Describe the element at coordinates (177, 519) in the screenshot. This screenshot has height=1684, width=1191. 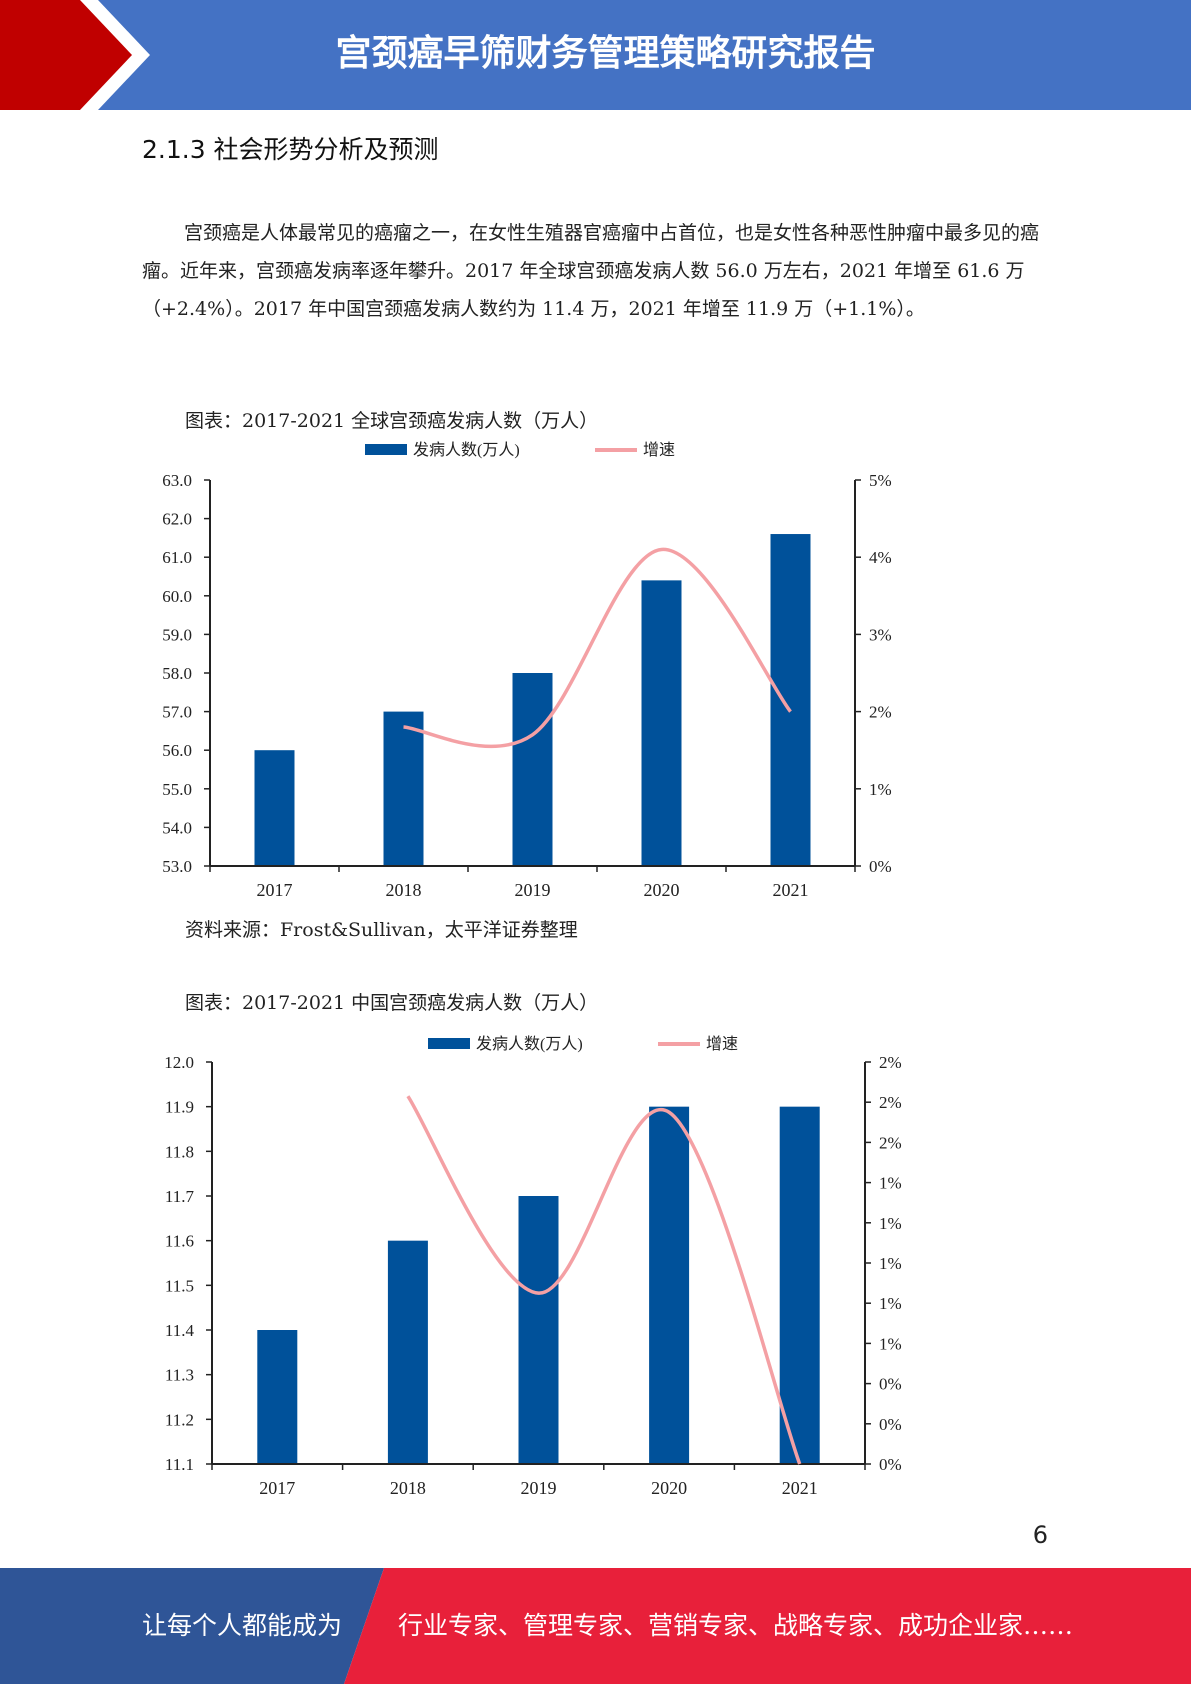
I see `y-tick-label: 62.0` at that location.